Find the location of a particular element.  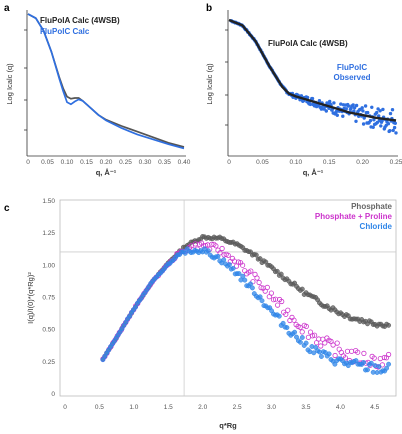

panel-c-y-tick-labels: 0 0.25 0.50 0.75 1.00 1.25 1.50 is located at coordinates (48, 298).